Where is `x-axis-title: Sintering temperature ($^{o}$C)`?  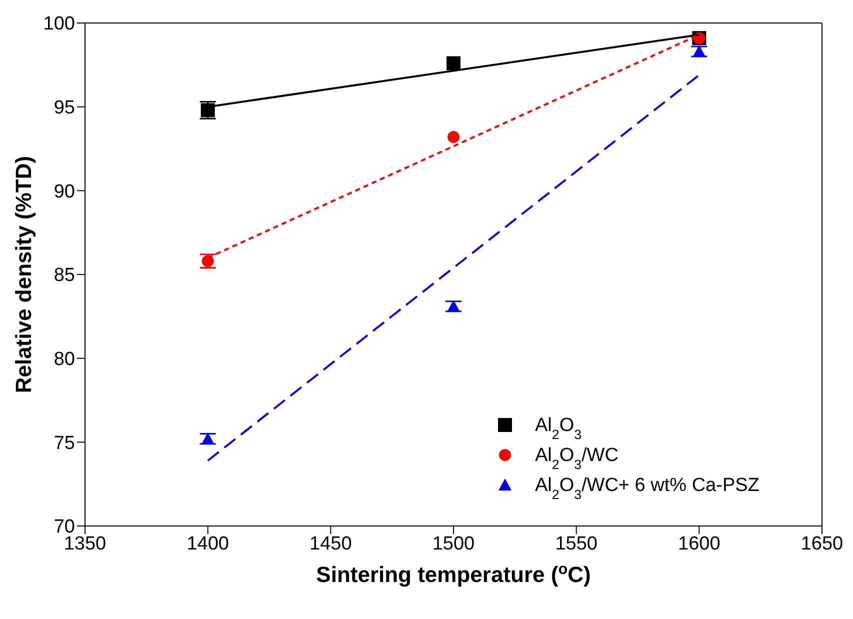 x-axis-title: Sintering temperature ($^{o}$C) is located at coordinates (453, 573).